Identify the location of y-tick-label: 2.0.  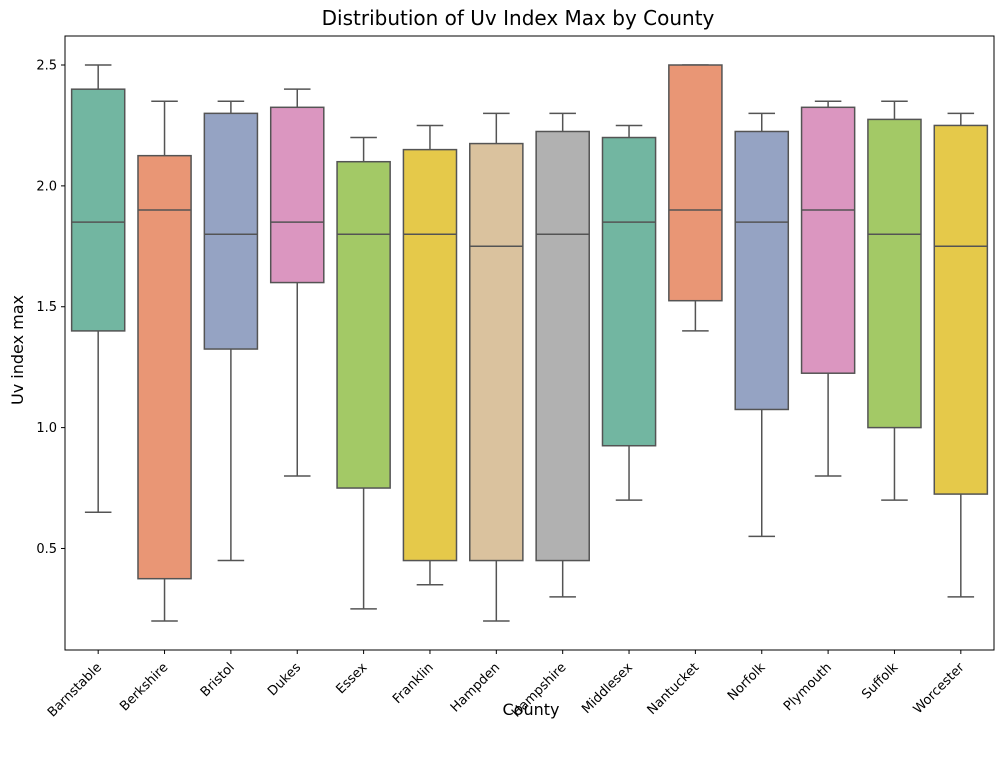
(46, 186).